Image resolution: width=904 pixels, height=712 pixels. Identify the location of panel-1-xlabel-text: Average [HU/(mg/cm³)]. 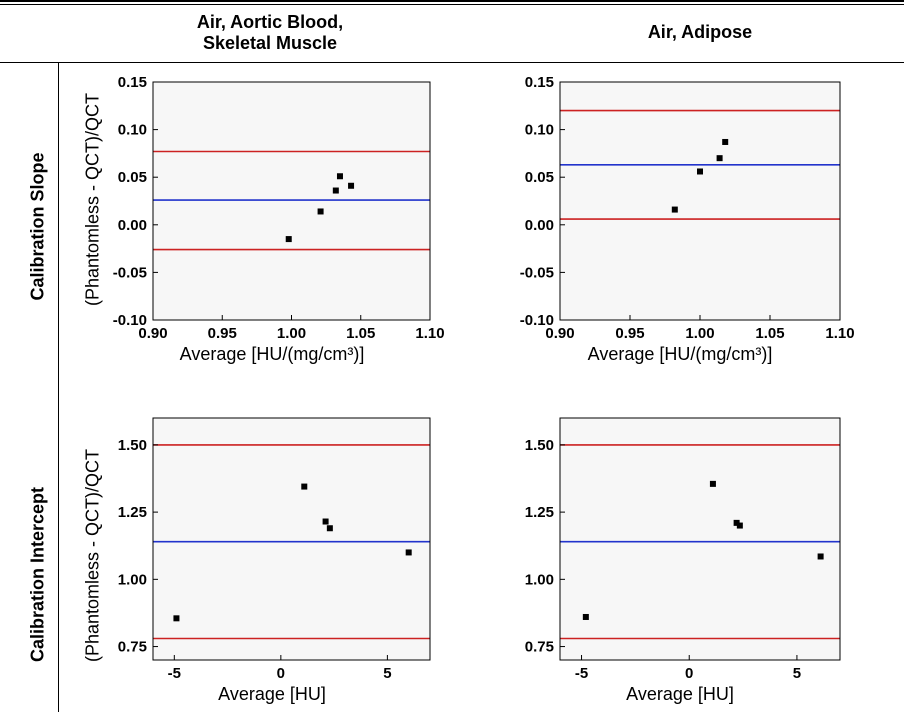
(272, 354).